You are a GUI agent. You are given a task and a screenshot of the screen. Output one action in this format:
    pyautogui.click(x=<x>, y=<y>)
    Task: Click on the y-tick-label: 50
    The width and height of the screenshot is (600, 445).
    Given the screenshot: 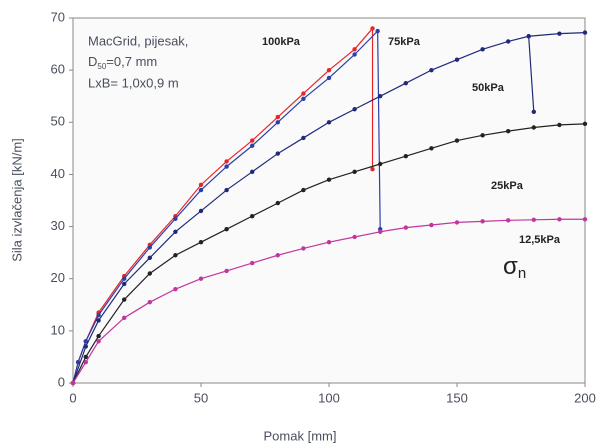 What is the action you would take?
    pyautogui.click(x=58, y=121)
    